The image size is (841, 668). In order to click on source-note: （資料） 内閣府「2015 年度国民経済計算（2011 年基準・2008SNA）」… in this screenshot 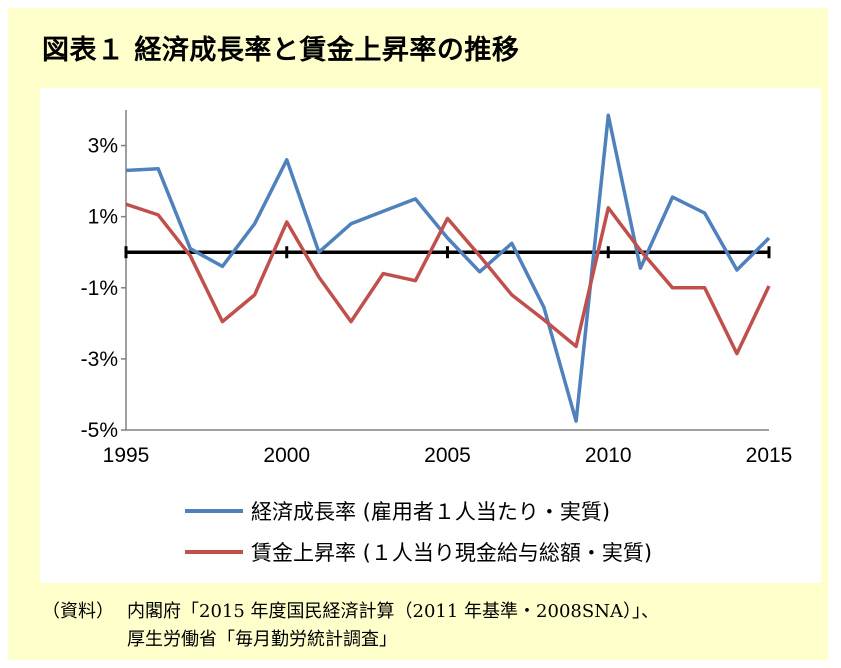, I will do `click(350, 626)`.